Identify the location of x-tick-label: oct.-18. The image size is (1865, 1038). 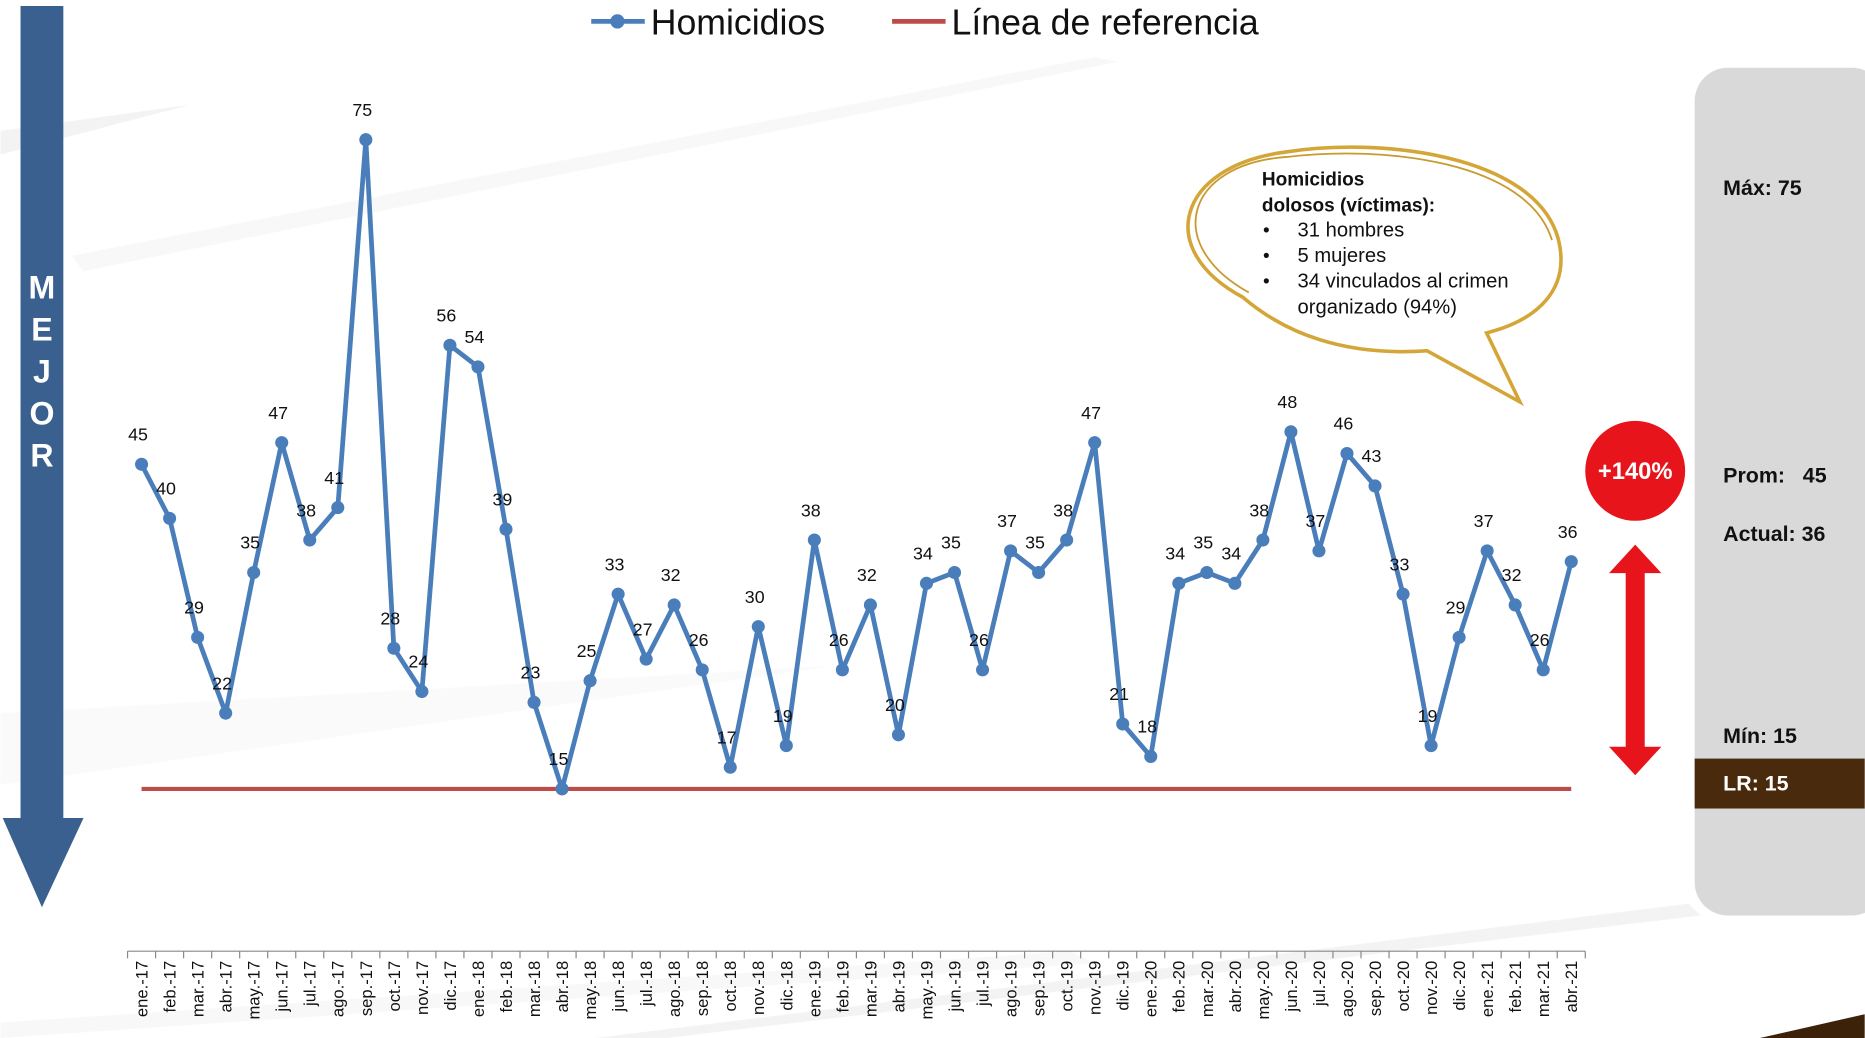
(730, 986).